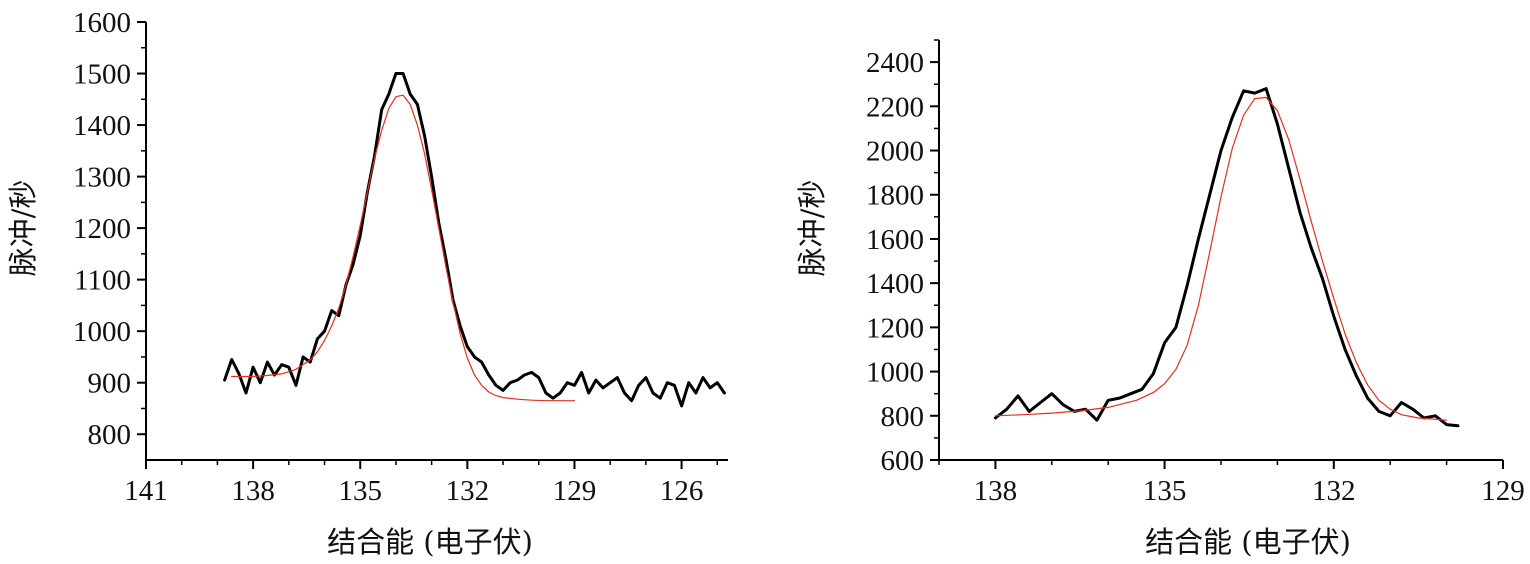  I want to click on fit-curve, so click(403, 248).